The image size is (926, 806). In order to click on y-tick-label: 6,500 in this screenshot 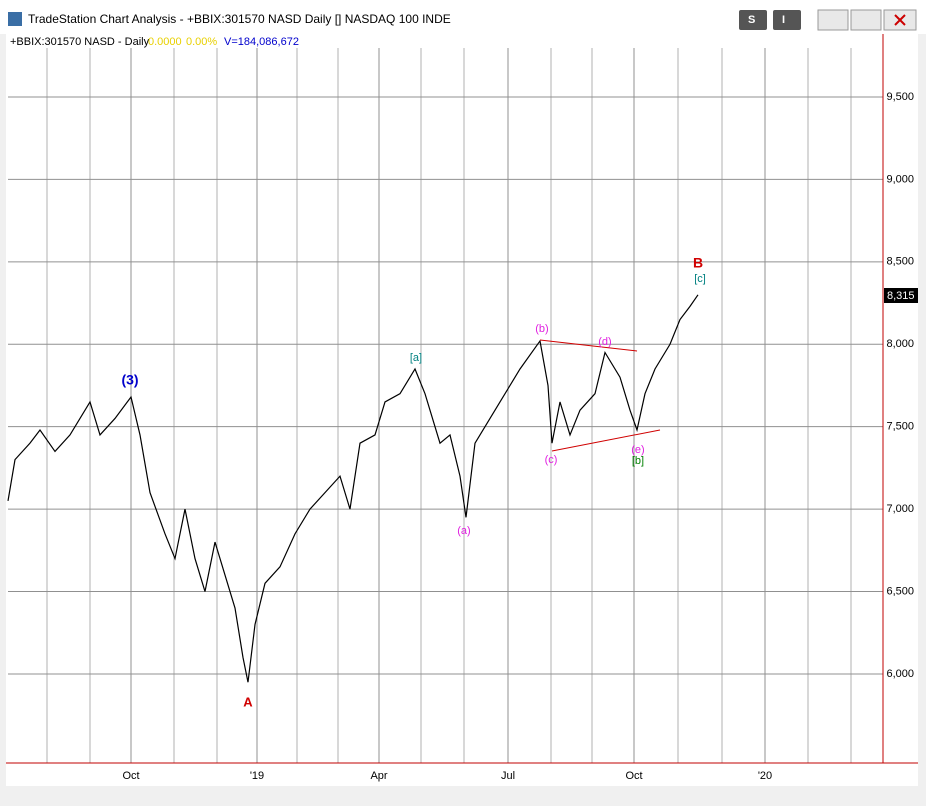, I will do `click(900, 591)`.